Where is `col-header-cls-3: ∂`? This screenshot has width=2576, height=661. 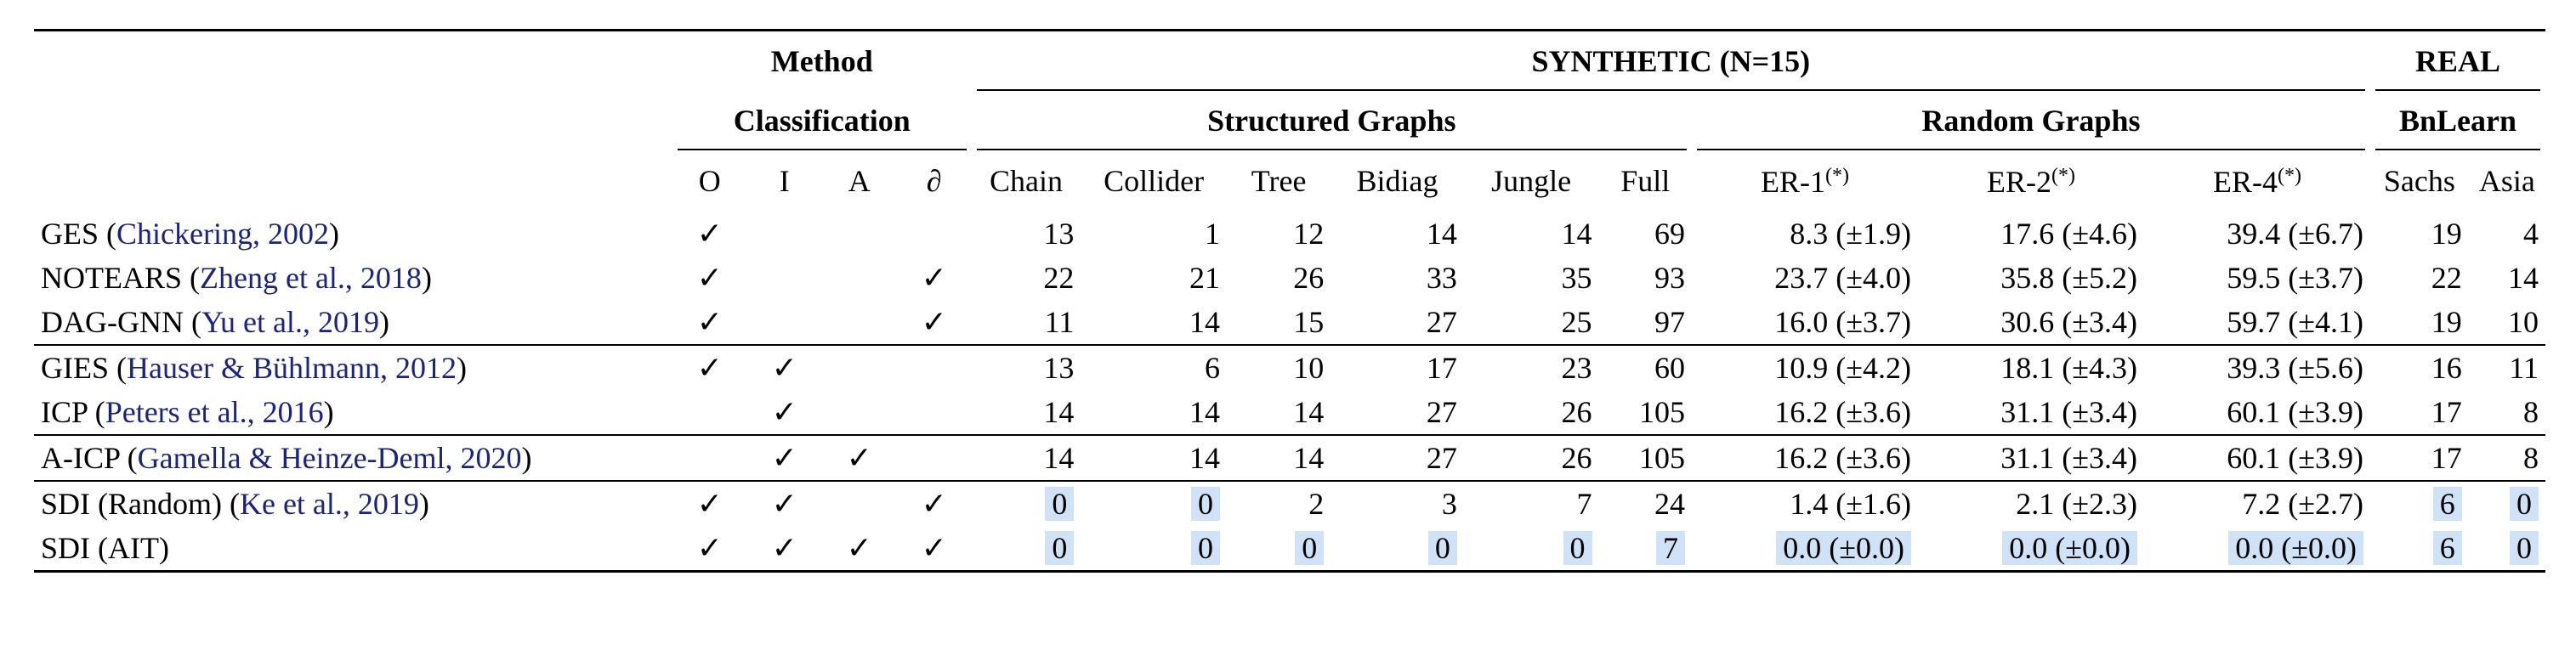
col-header-cls-3: ∂ is located at coordinates (934, 181).